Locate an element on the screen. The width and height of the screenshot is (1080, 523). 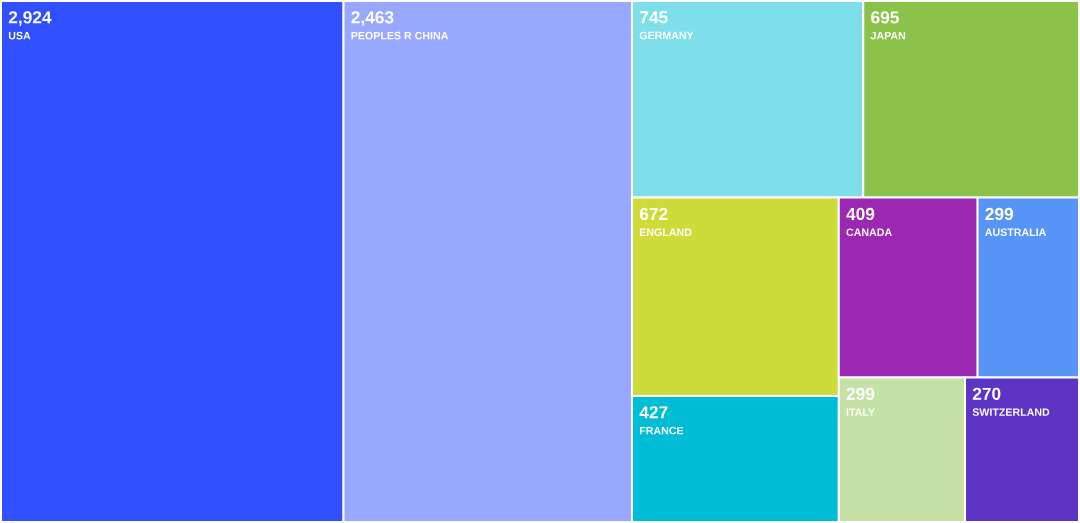
data-label: 745 is located at coordinates (654, 17).